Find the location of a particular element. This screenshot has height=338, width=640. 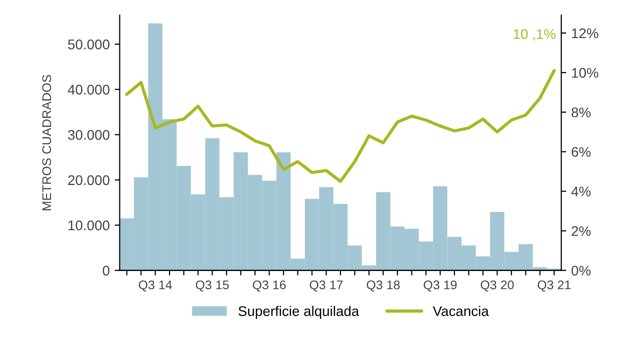

y-tick-label: 50.000 is located at coordinates (89, 45).